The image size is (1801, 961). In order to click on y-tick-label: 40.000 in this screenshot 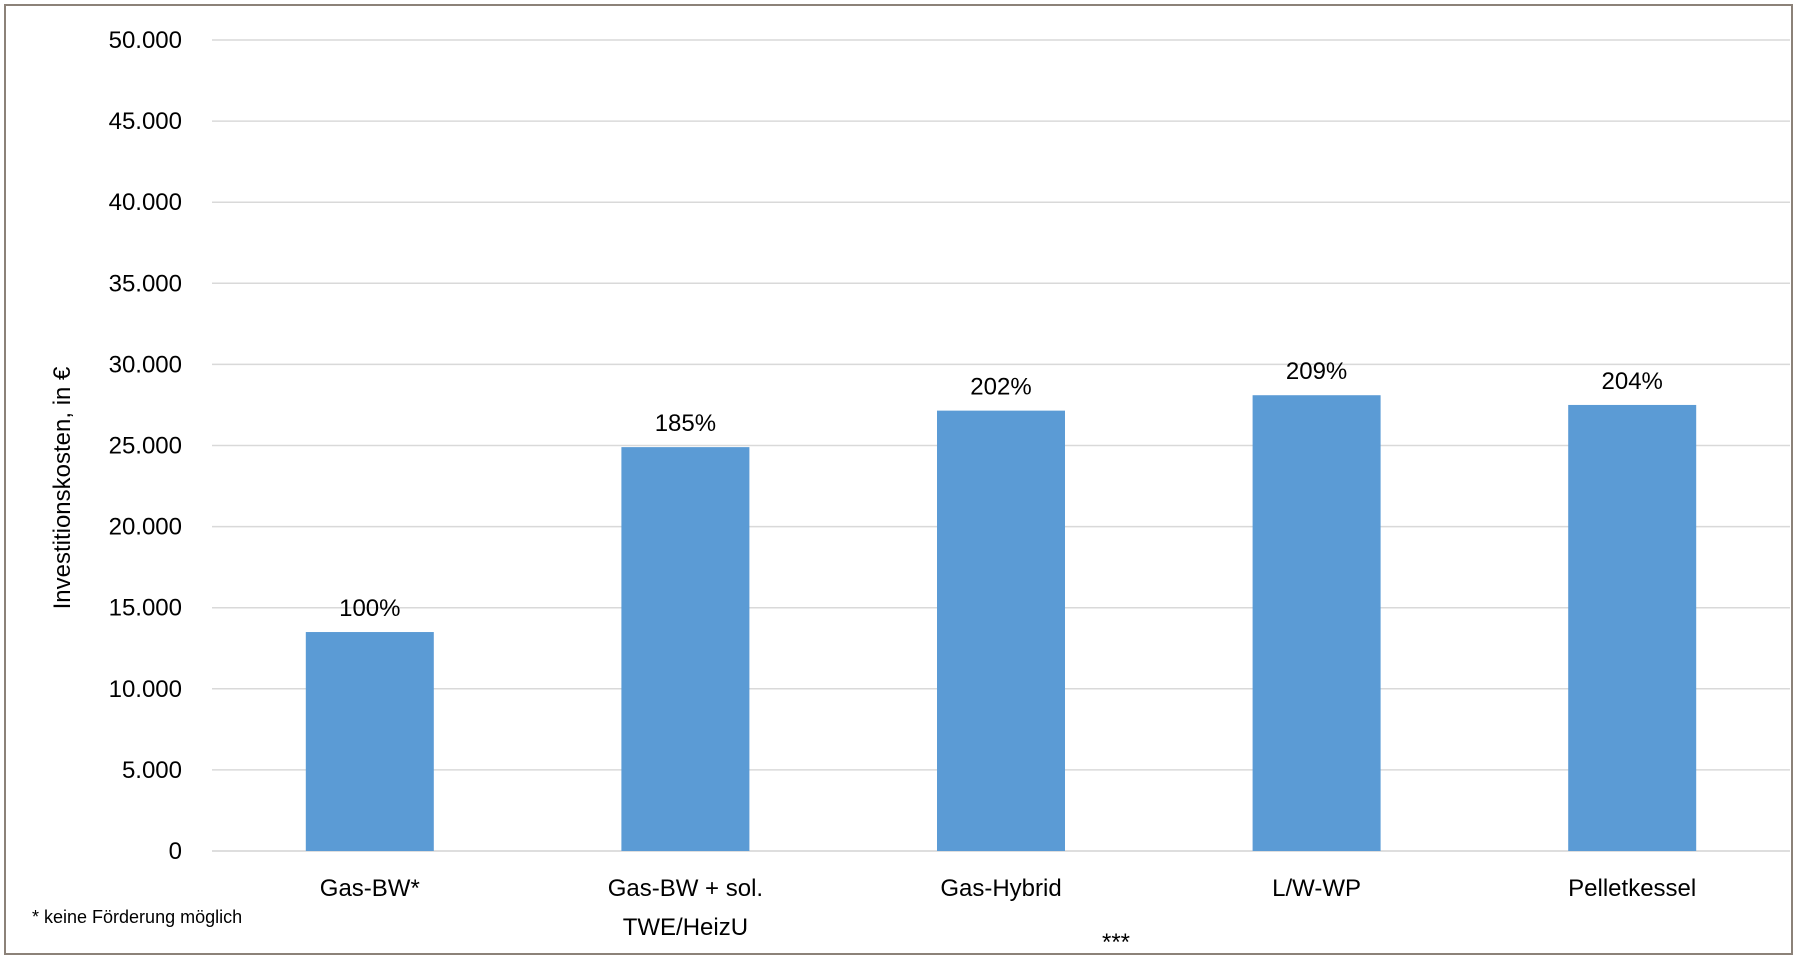, I will do `click(145, 202)`.